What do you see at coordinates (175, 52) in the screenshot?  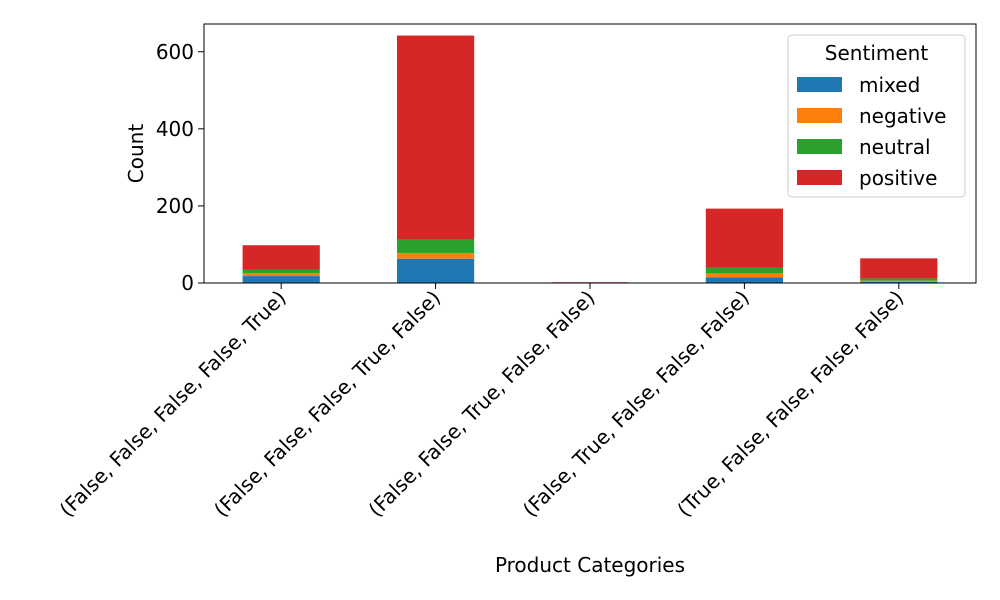 I see `y-tick-label: 600` at bounding box center [175, 52].